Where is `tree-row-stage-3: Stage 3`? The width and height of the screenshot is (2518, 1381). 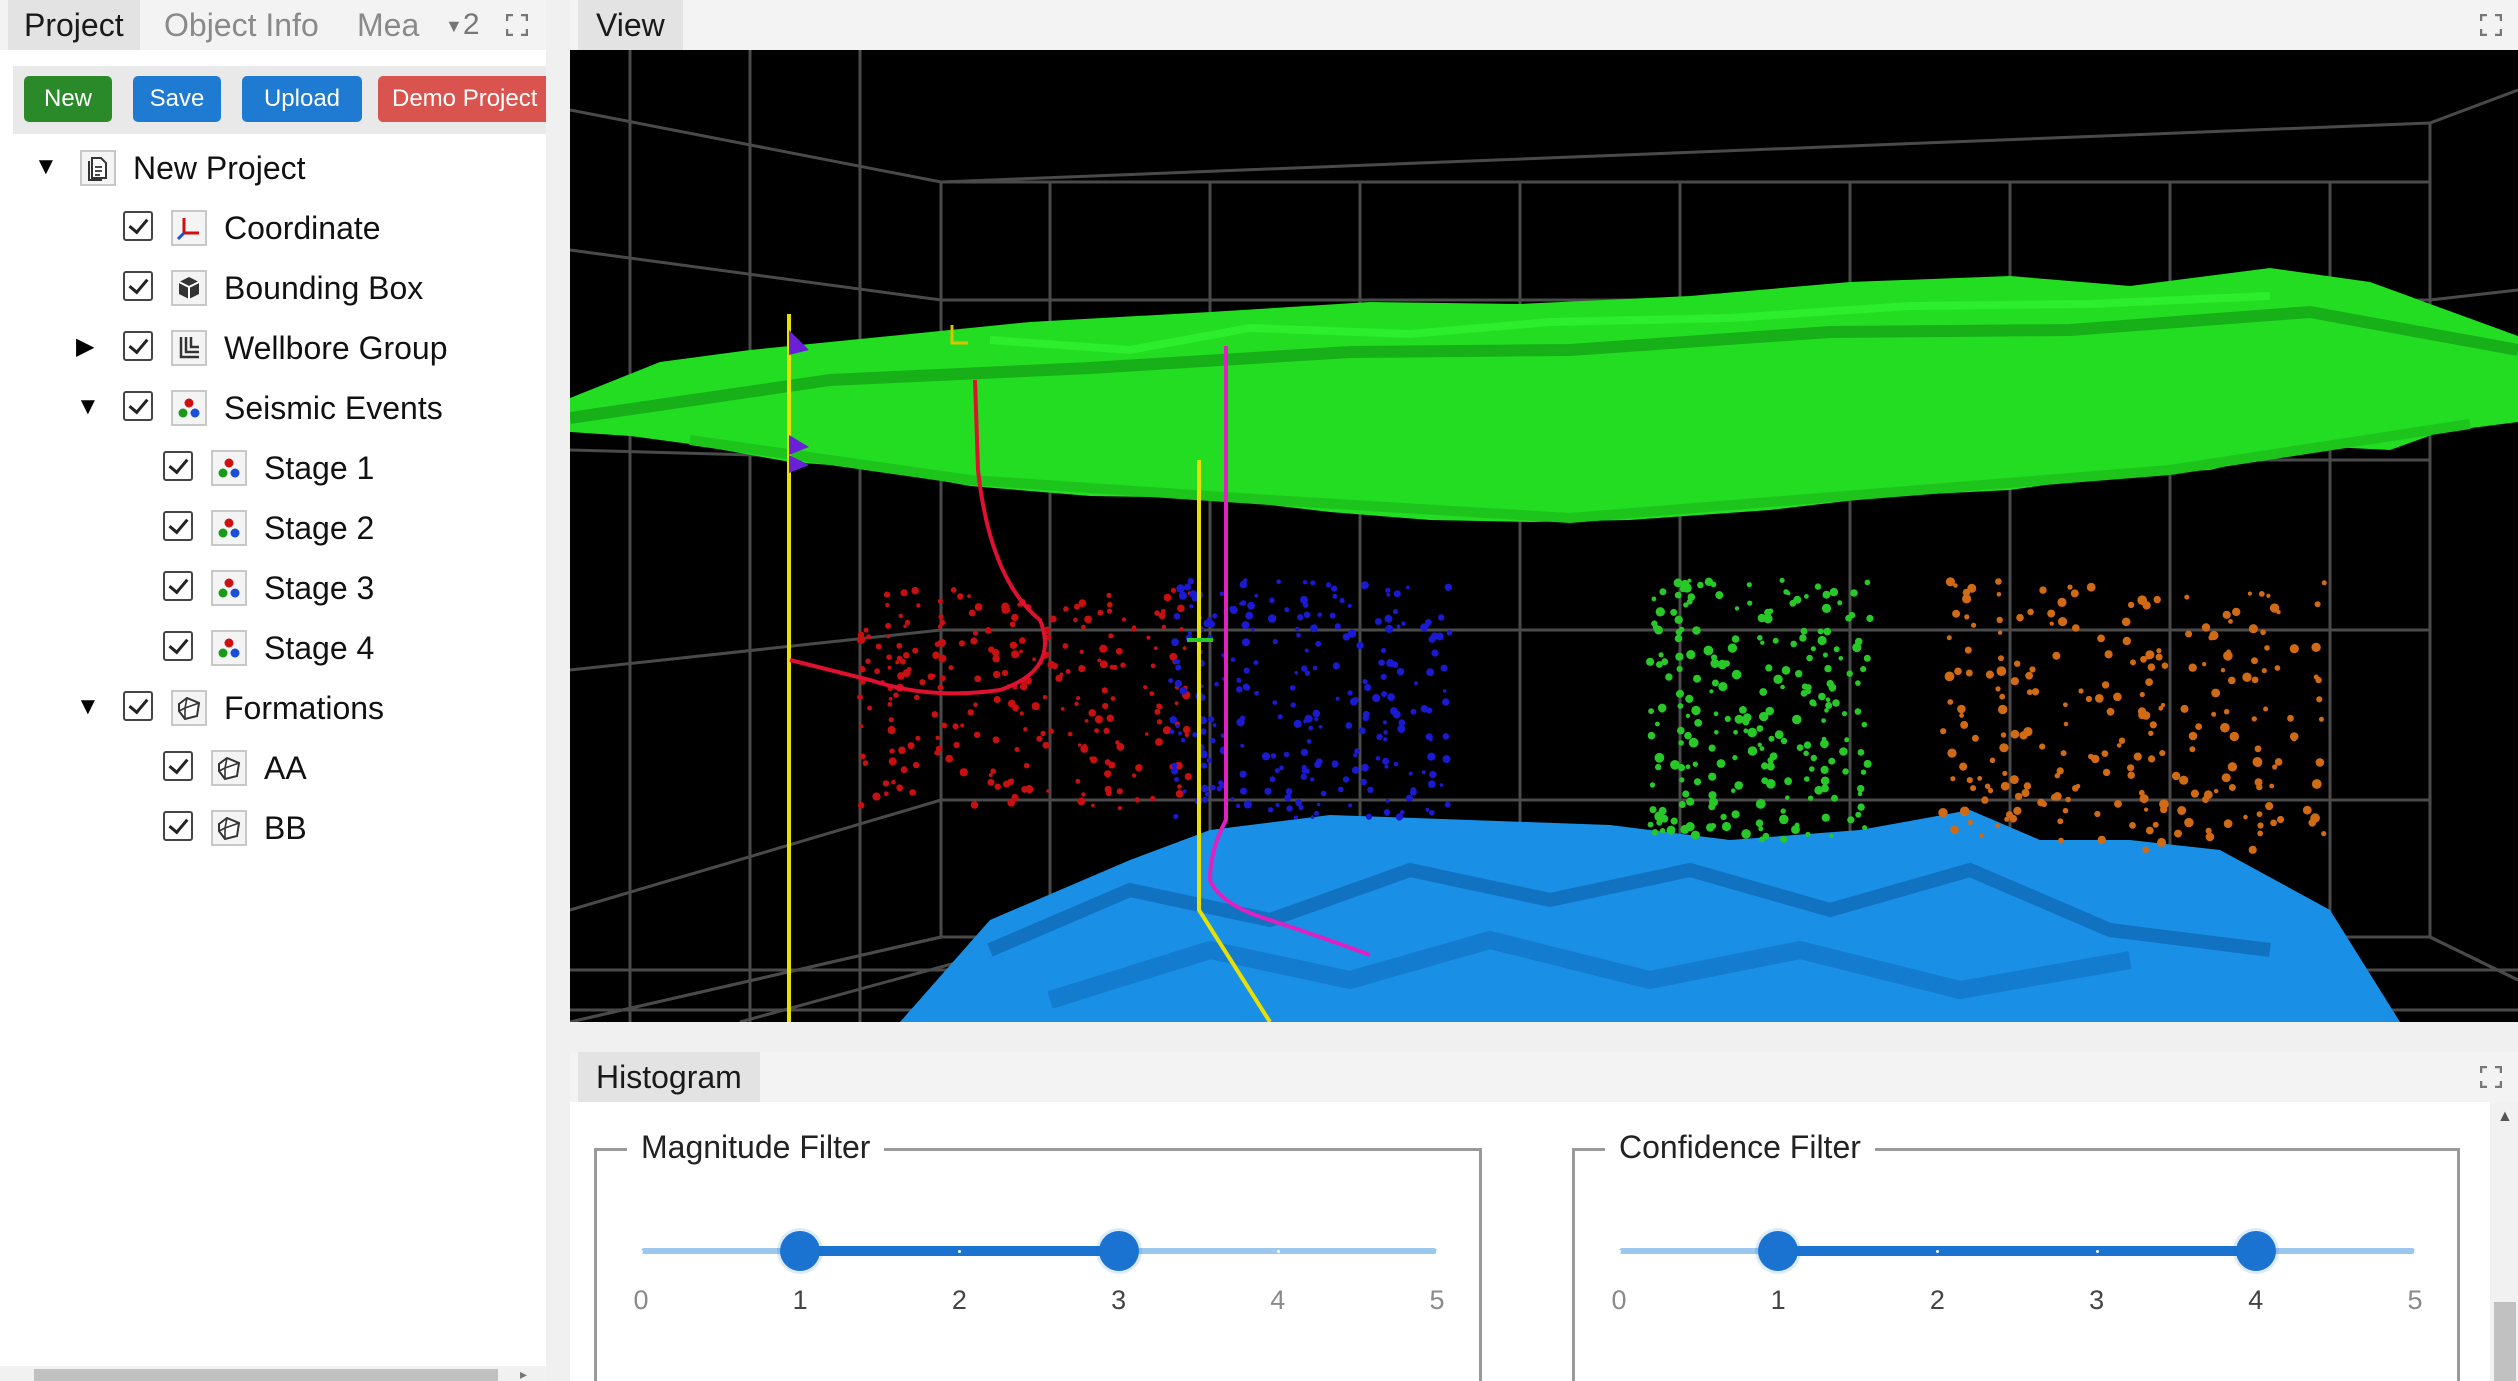
tree-row-stage-3: Stage 3 is located at coordinates (273, 588).